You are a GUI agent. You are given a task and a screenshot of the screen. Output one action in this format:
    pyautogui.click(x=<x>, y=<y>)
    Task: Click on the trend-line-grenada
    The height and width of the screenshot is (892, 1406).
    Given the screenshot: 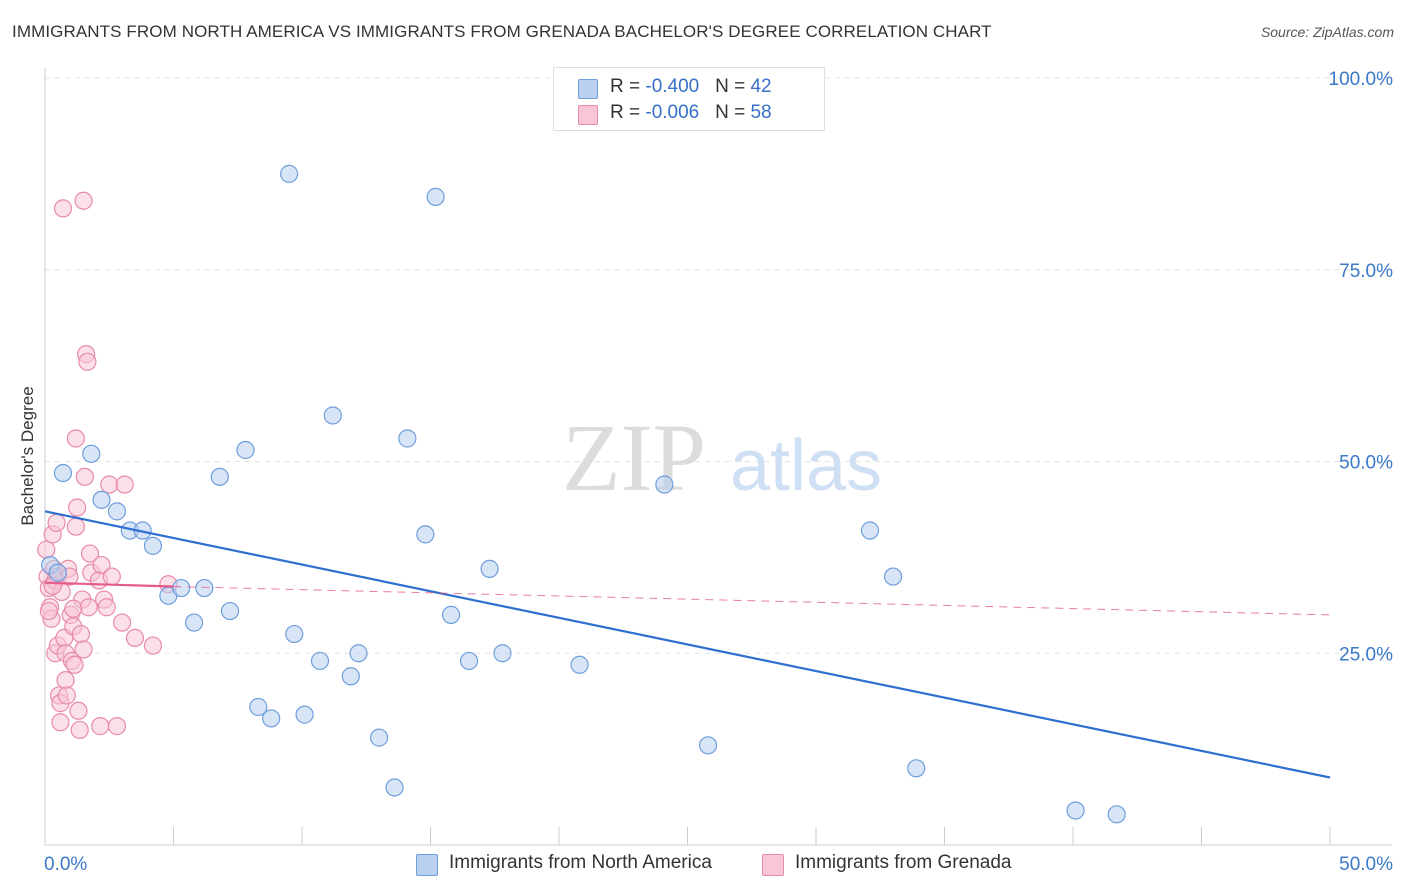 What is the action you would take?
    pyautogui.click(x=109, y=584)
    